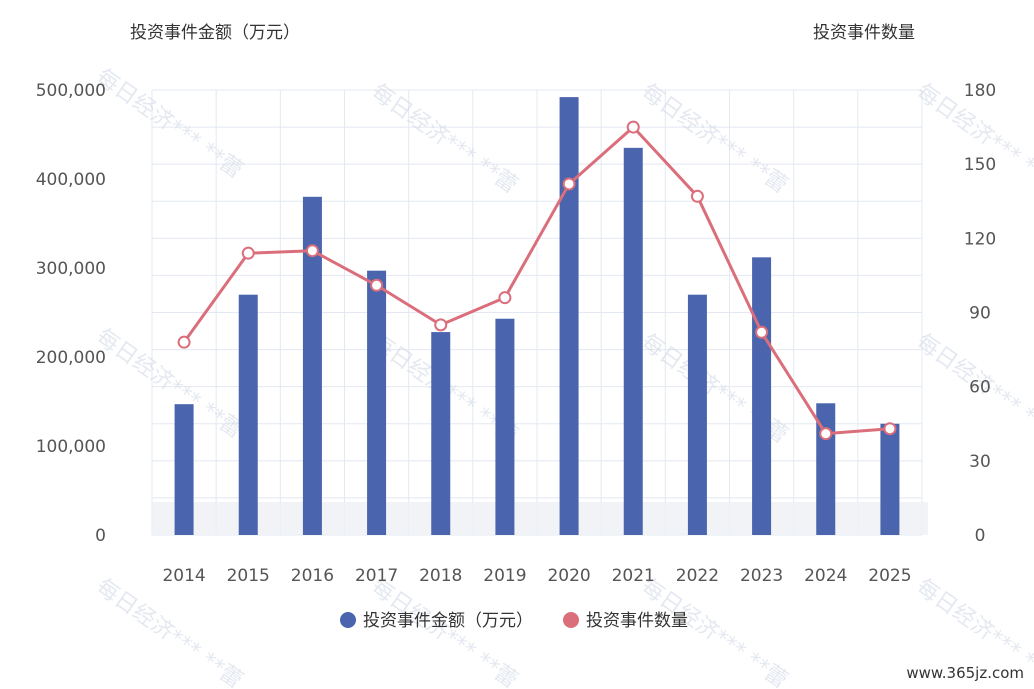  Describe the element at coordinates (890, 479) in the screenshot. I see `bar-2025` at that location.